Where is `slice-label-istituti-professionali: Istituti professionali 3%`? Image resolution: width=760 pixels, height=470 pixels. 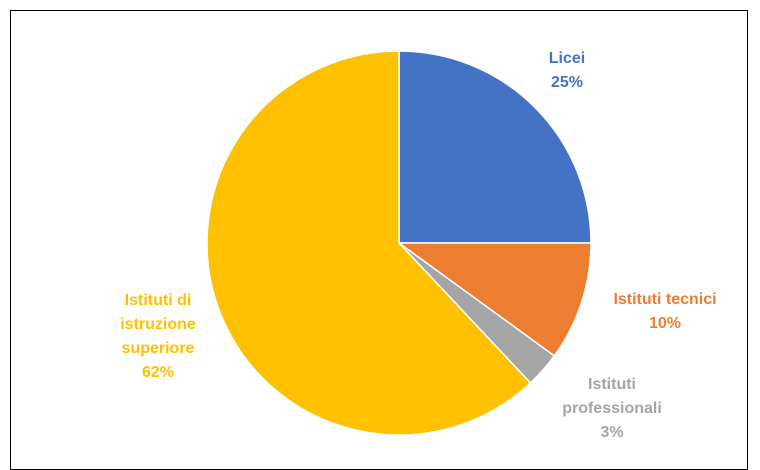 slice-label-istituti-professionali: Istituti professionali 3% is located at coordinates (612, 408).